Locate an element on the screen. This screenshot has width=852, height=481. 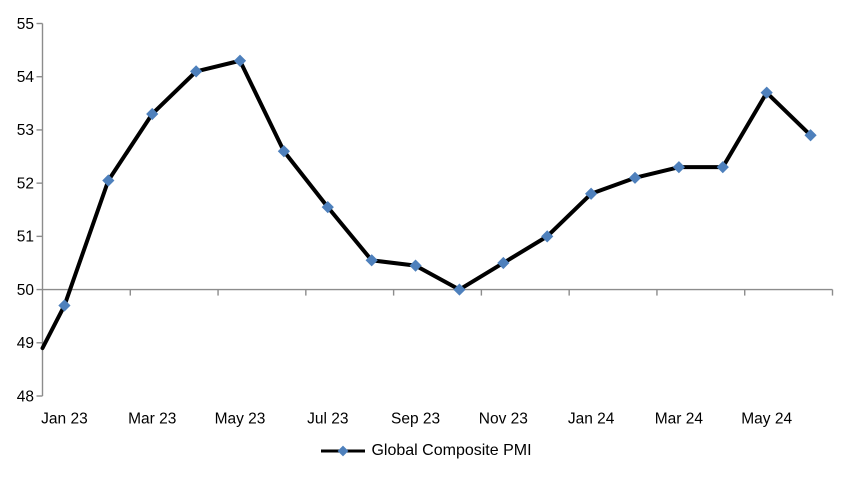
y-axis-tick-label: 48 is located at coordinates (25, 396).